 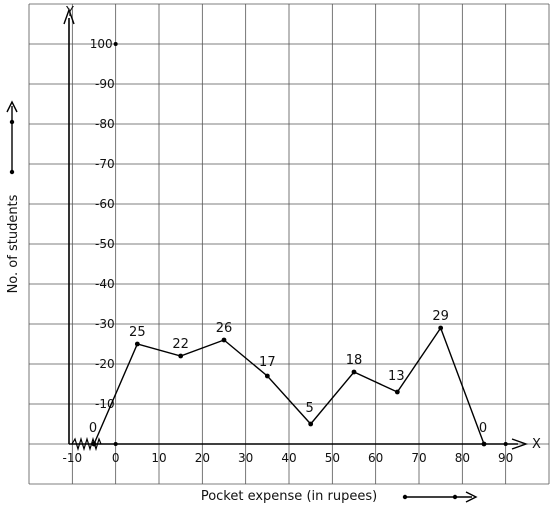 What do you see at coordinates (115, 444) in the screenshot?
I see `origin-dot` at bounding box center [115, 444].